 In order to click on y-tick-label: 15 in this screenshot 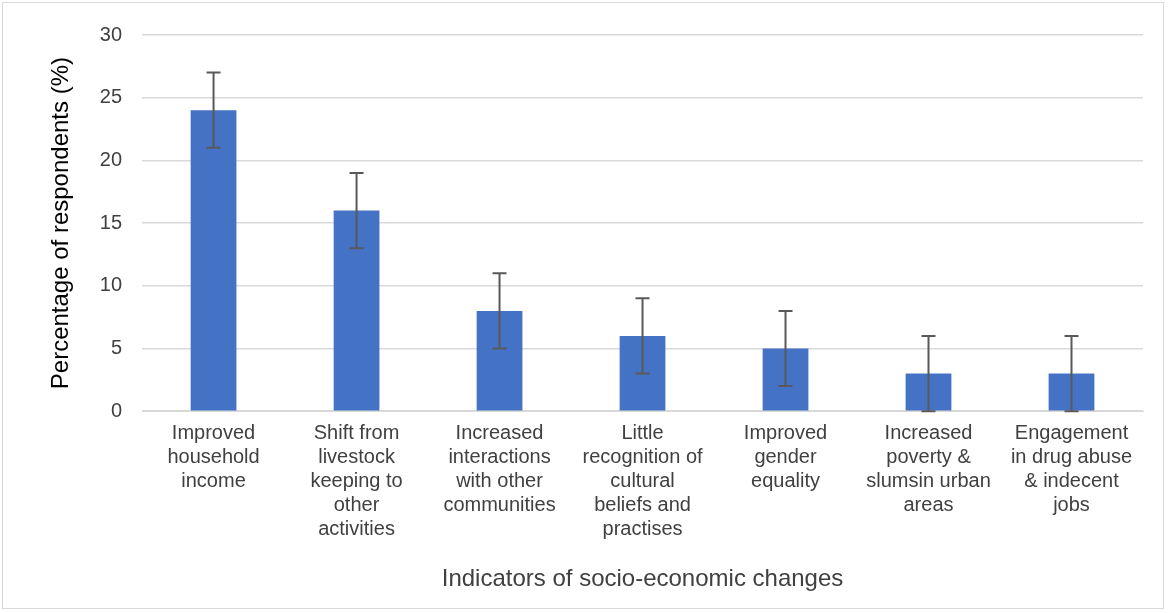, I will do `click(111, 221)`.